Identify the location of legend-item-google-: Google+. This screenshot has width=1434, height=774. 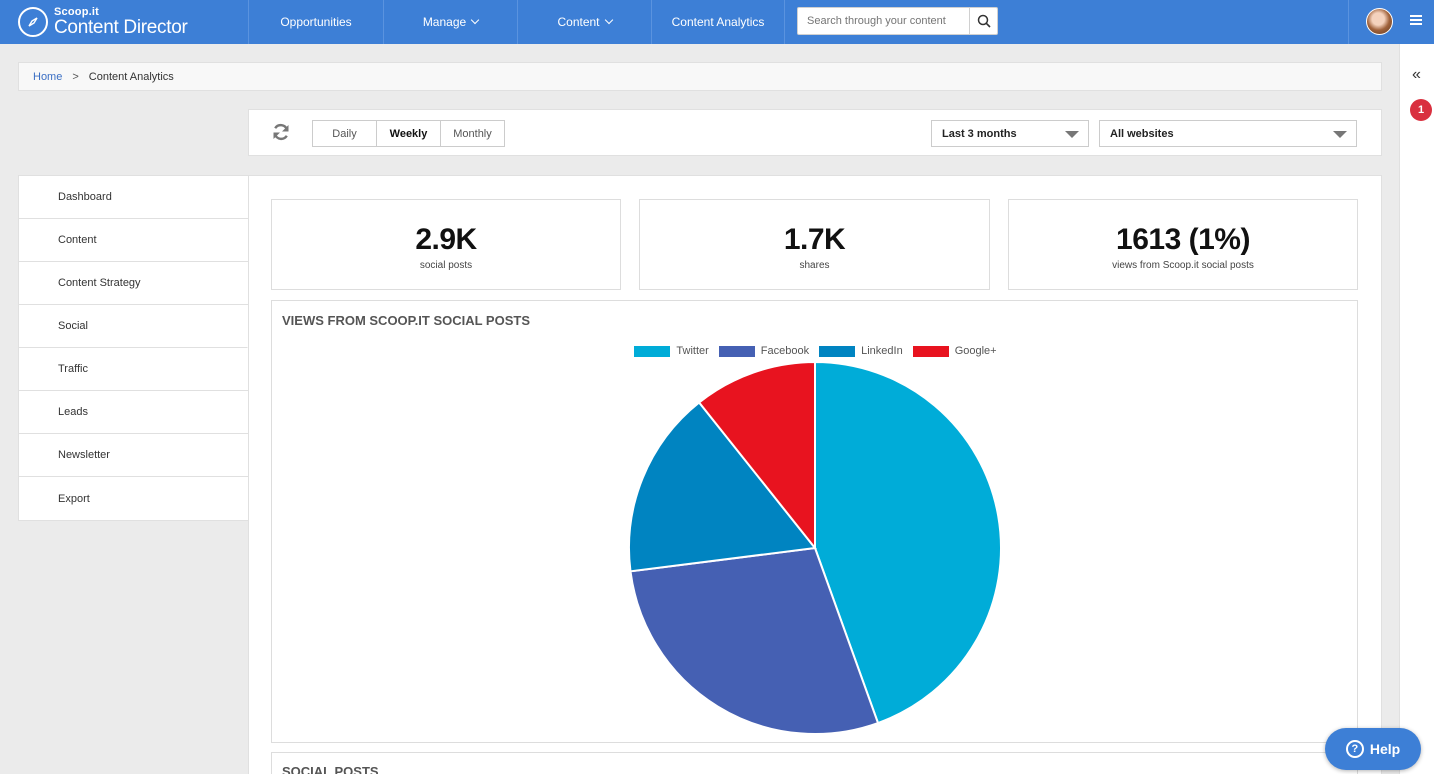
(954, 351).